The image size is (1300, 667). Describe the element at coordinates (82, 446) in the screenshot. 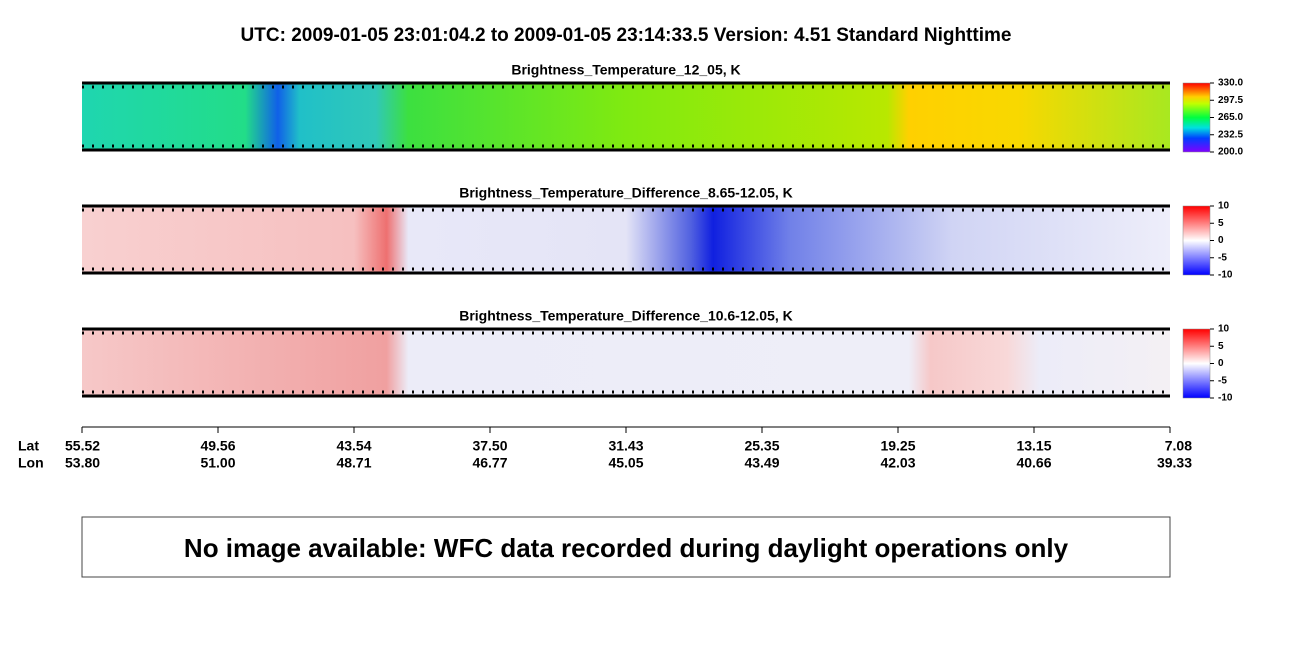

I see `lat-tick-label: 55.52` at that location.